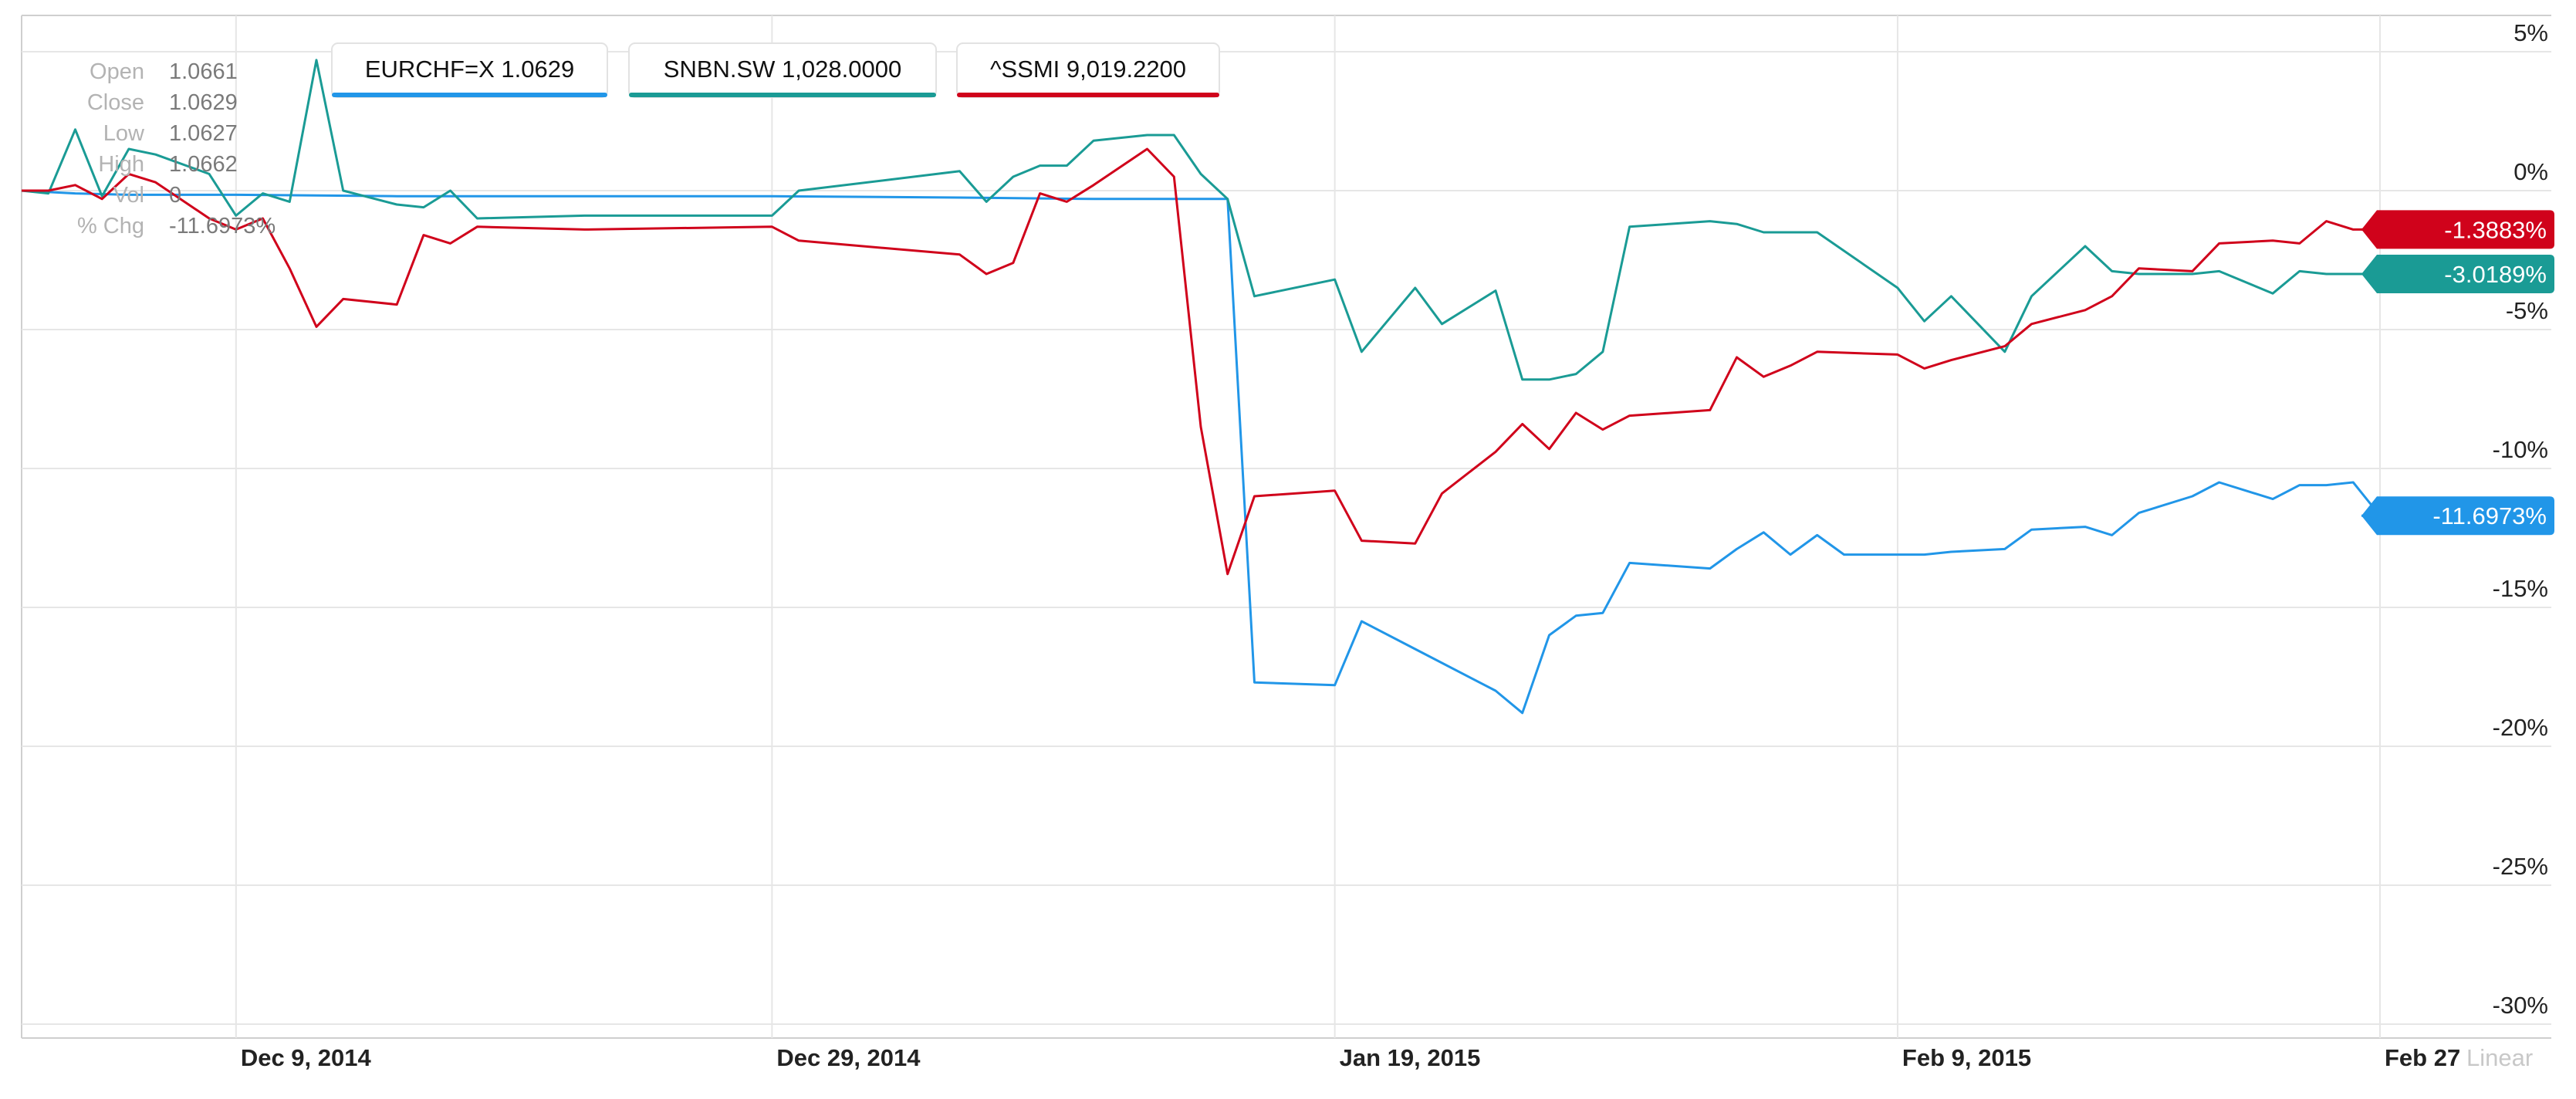  I want to click on y-tick-label: -10%, so click(2520, 449).